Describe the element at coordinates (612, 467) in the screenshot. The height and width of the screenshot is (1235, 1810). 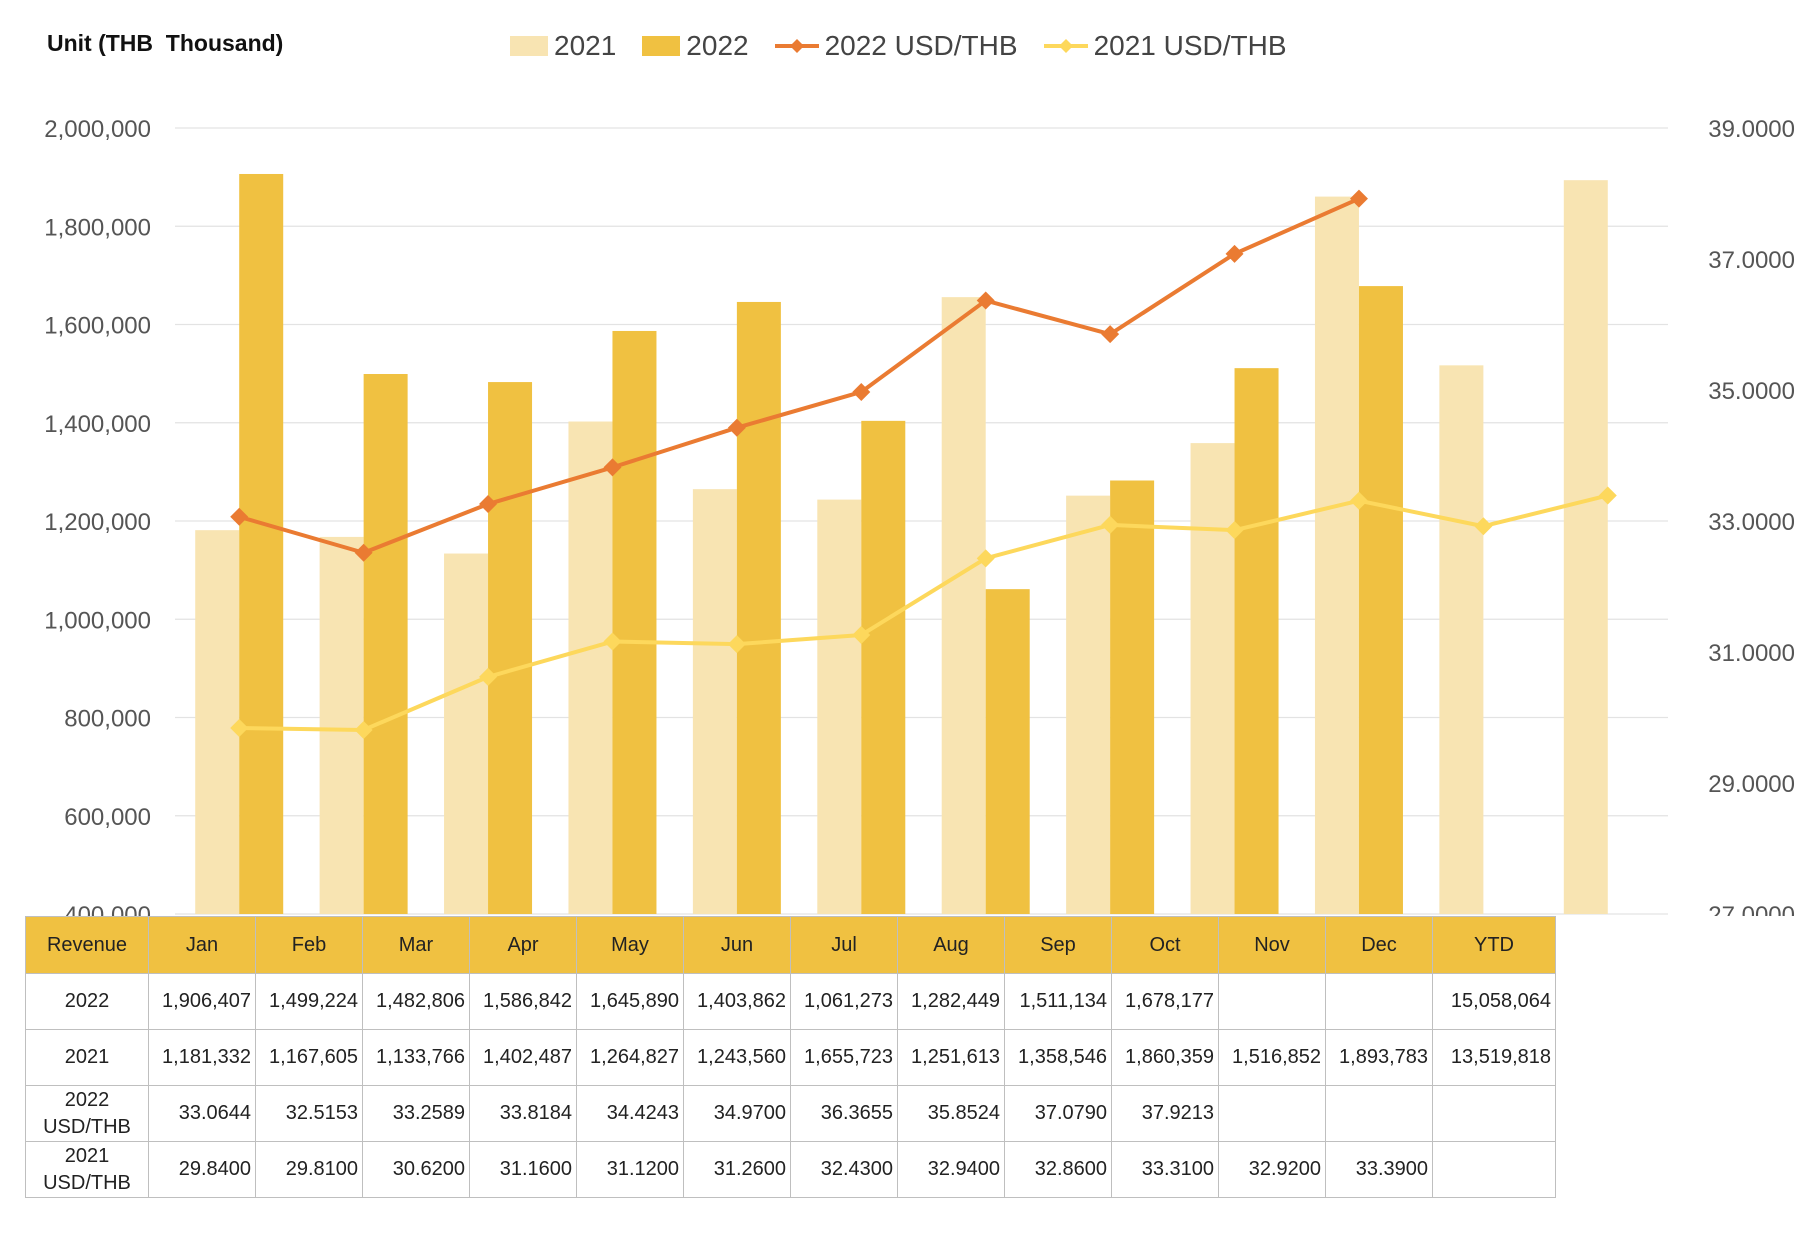
I see `point-2022-usd-thb-apr` at that location.